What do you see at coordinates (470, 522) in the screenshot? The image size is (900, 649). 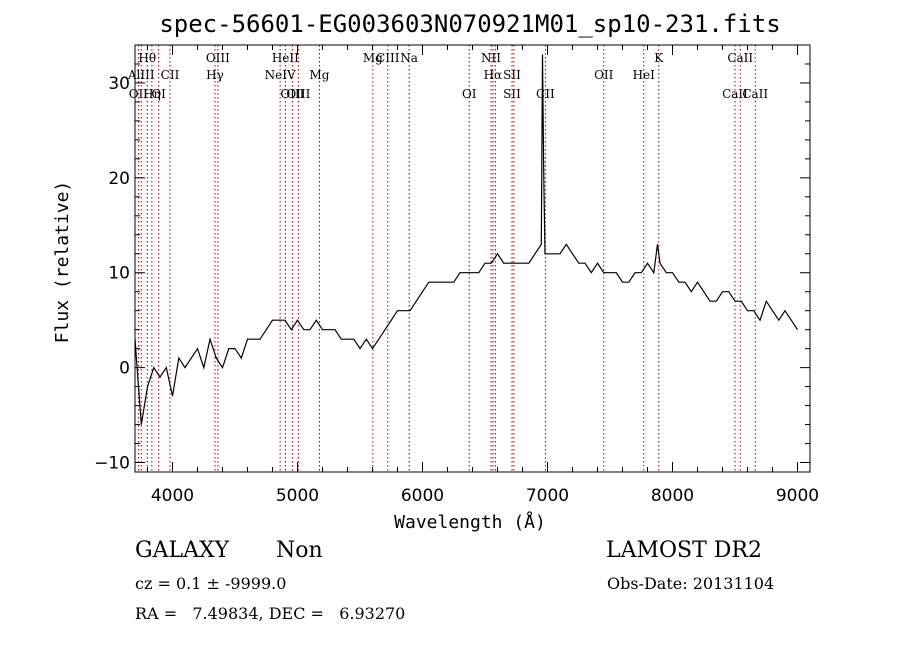 I see `x-axis-label: Wavelength (Å)` at bounding box center [470, 522].